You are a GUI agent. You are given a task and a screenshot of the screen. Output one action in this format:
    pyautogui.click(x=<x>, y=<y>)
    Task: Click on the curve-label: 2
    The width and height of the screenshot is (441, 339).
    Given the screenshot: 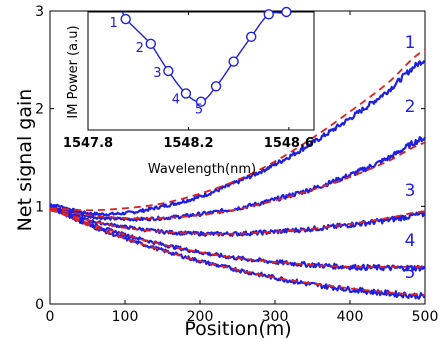 What is the action you would take?
    pyautogui.click(x=410, y=107)
    